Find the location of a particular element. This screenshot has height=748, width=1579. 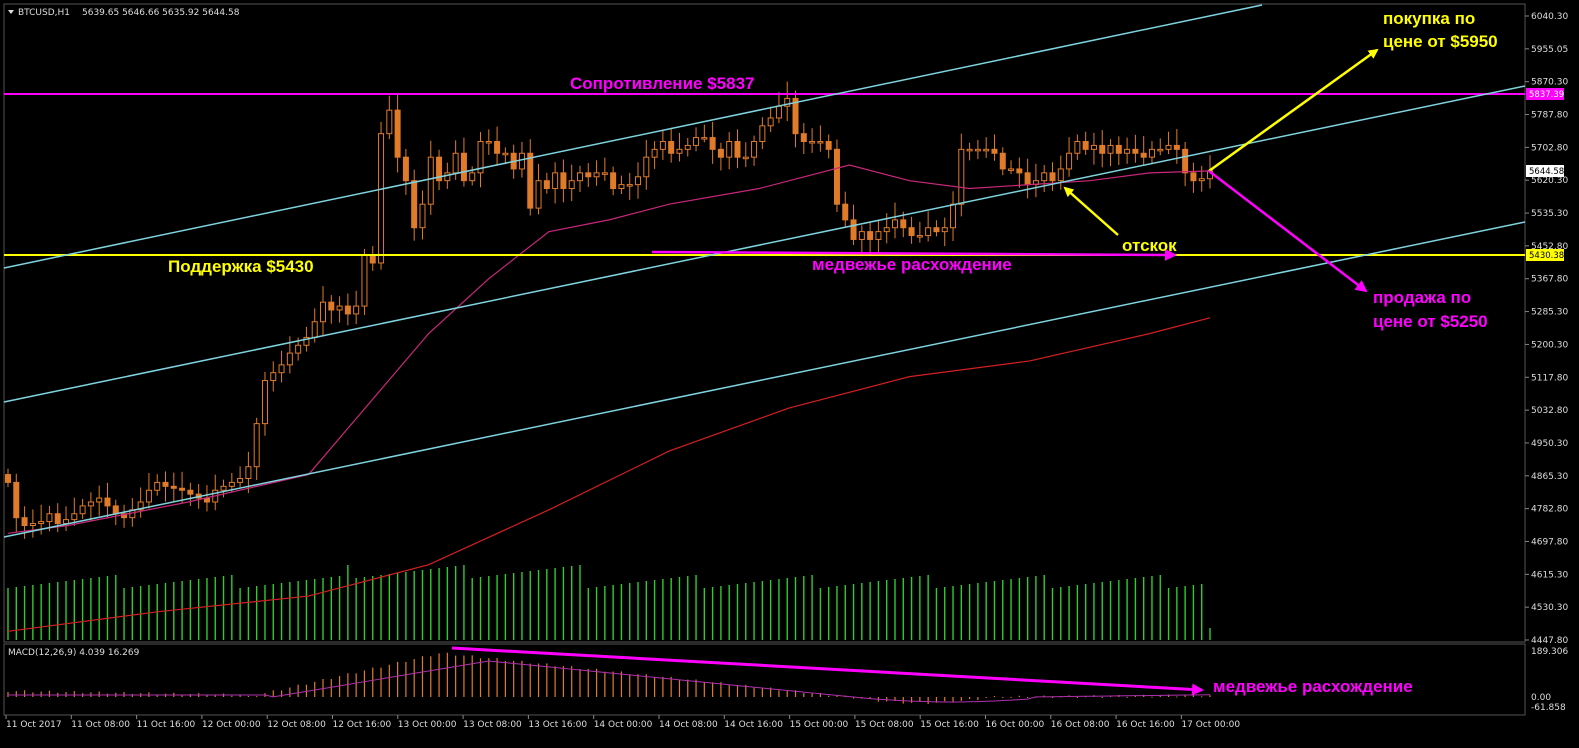

buy-arrow is located at coordinates (1293, 110).